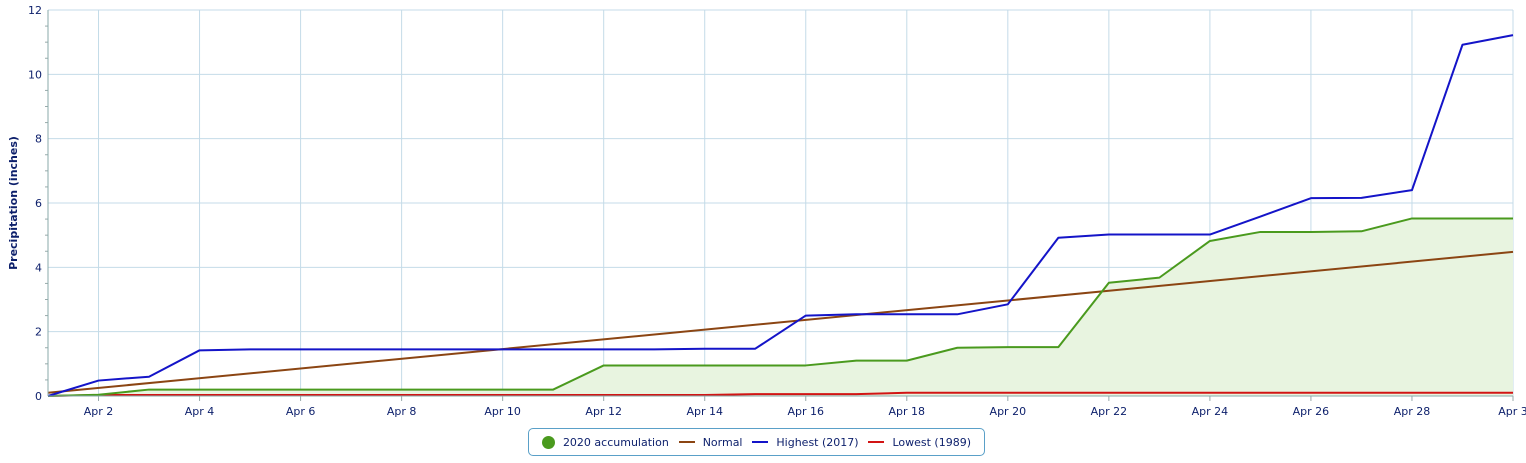 The image size is (1526, 463). Describe the element at coordinates (38, 203) in the screenshot. I see `y-tick-label: 6` at that location.